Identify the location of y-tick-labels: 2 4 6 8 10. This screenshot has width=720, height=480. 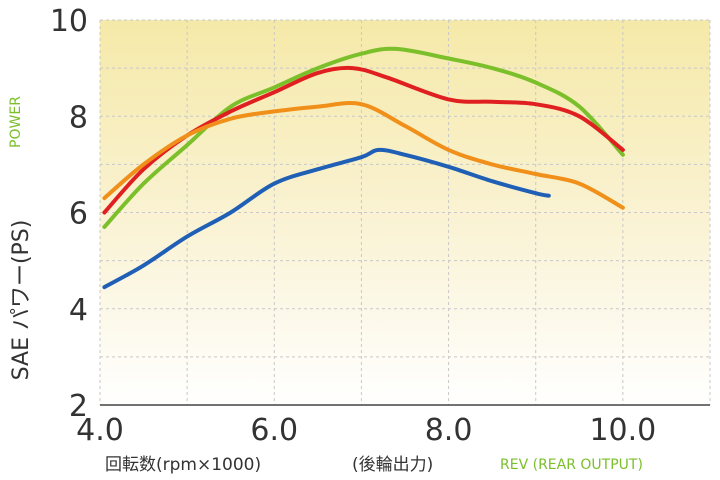
(69, 214).